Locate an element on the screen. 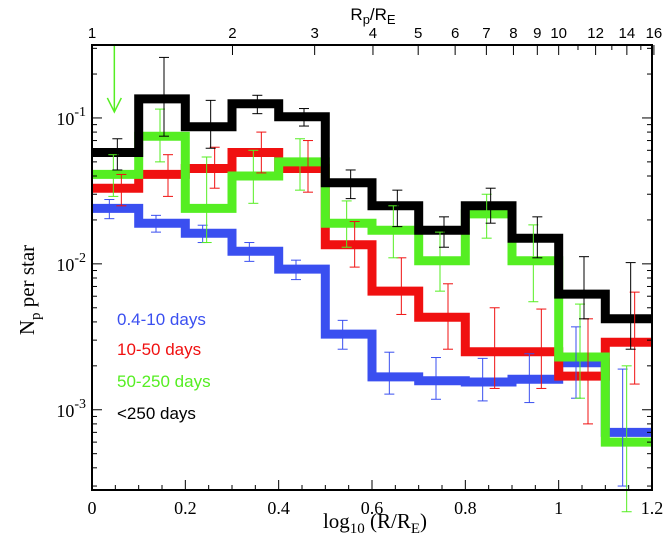 This screenshot has height=545, width=670. legend-entry: 0.4-10 days is located at coordinates (161, 319).